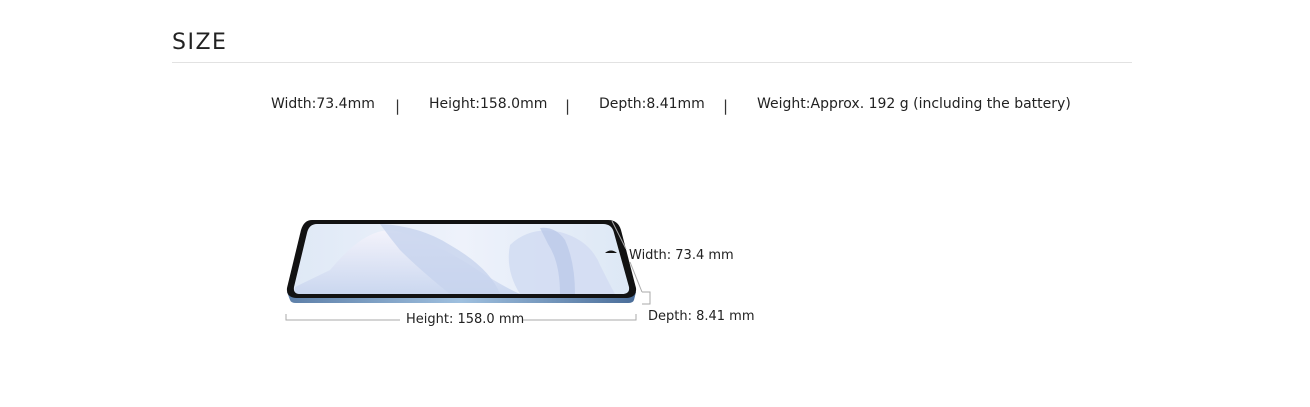 The width and height of the screenshot is (1310, 407). I want to click on spec-width: Width:73.4mm, so click(323, 104).